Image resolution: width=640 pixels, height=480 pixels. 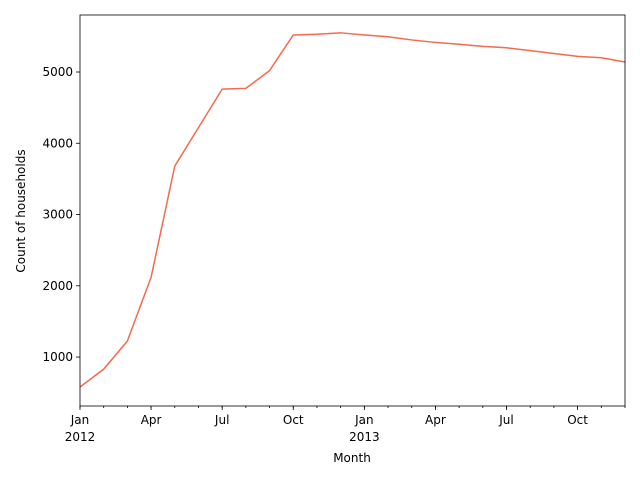 I want to click on x-tick-year: 2013, so click(x=364, y=437).